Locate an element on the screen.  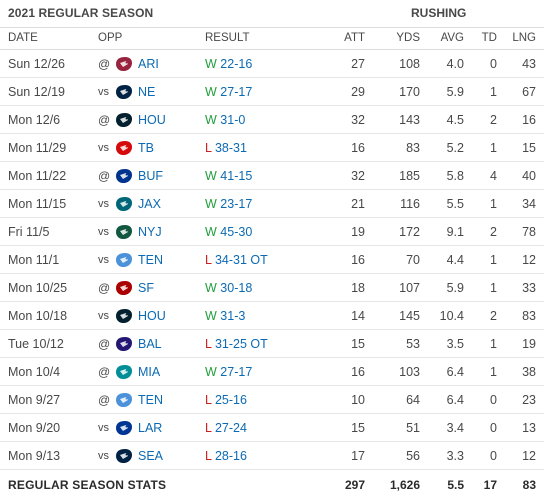
rush-long: 23 is located at coordinates (520, 400).